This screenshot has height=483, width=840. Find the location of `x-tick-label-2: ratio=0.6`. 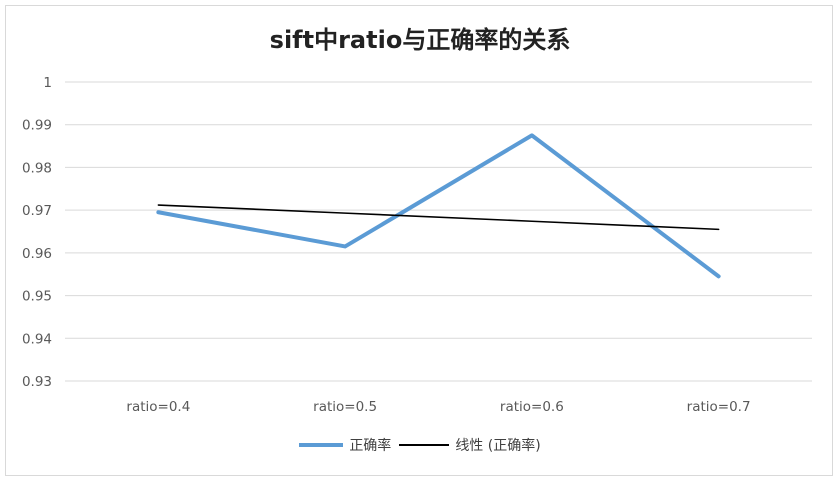

x-tick-label-2: ratio=0.6 is located at coordinates (532, 407).